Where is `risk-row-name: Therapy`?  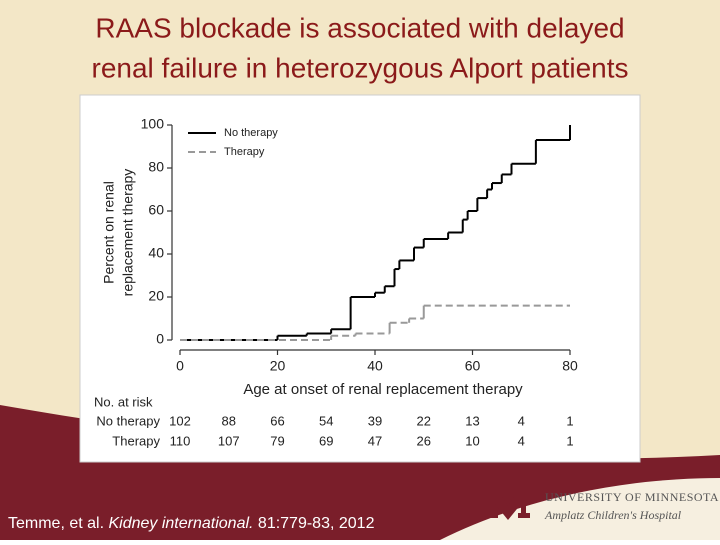
risk-row-name: Therapy is located at coordinates (136, 440).